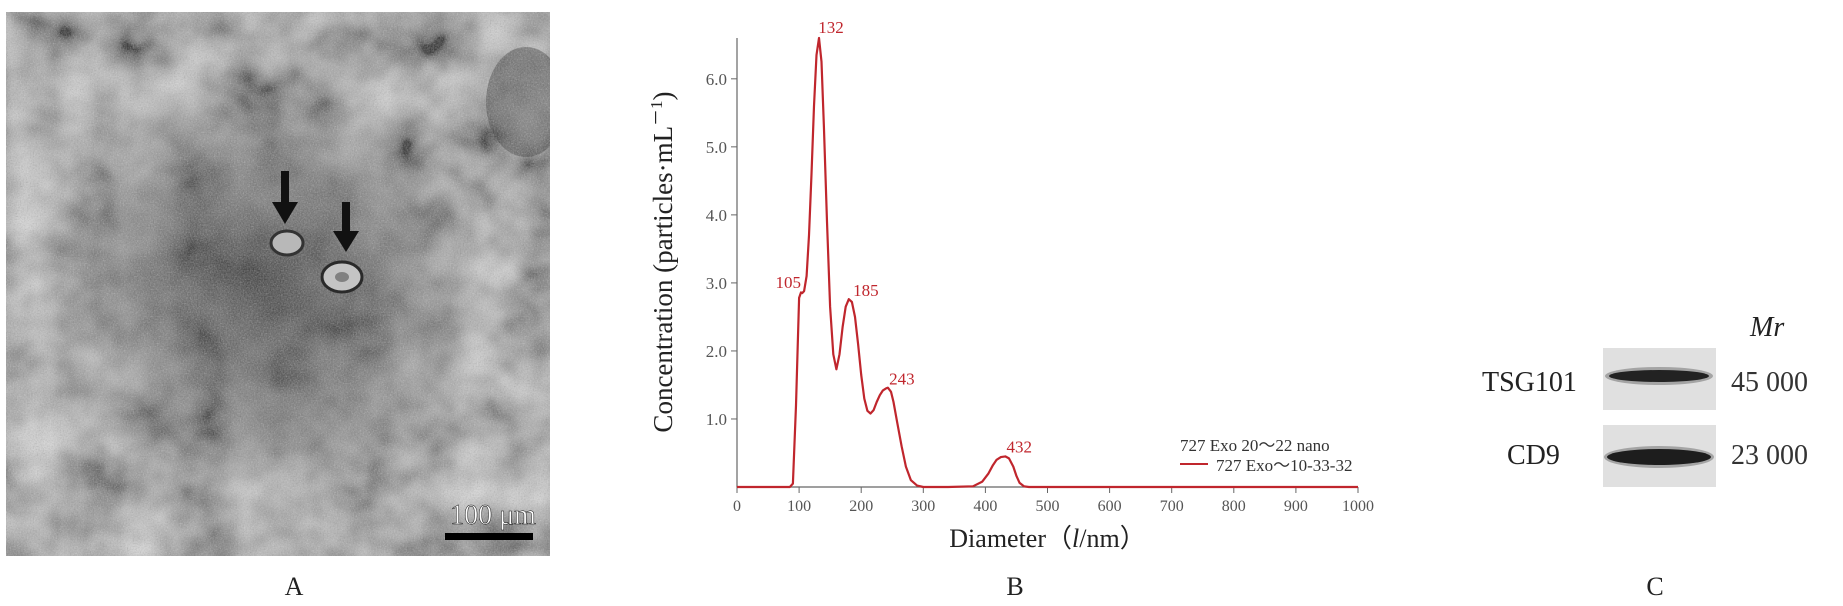 This screenshot has width=1843, height=606. I want to click on y-axis-label: Concentration (particles·mL－1), so click(662, 261).